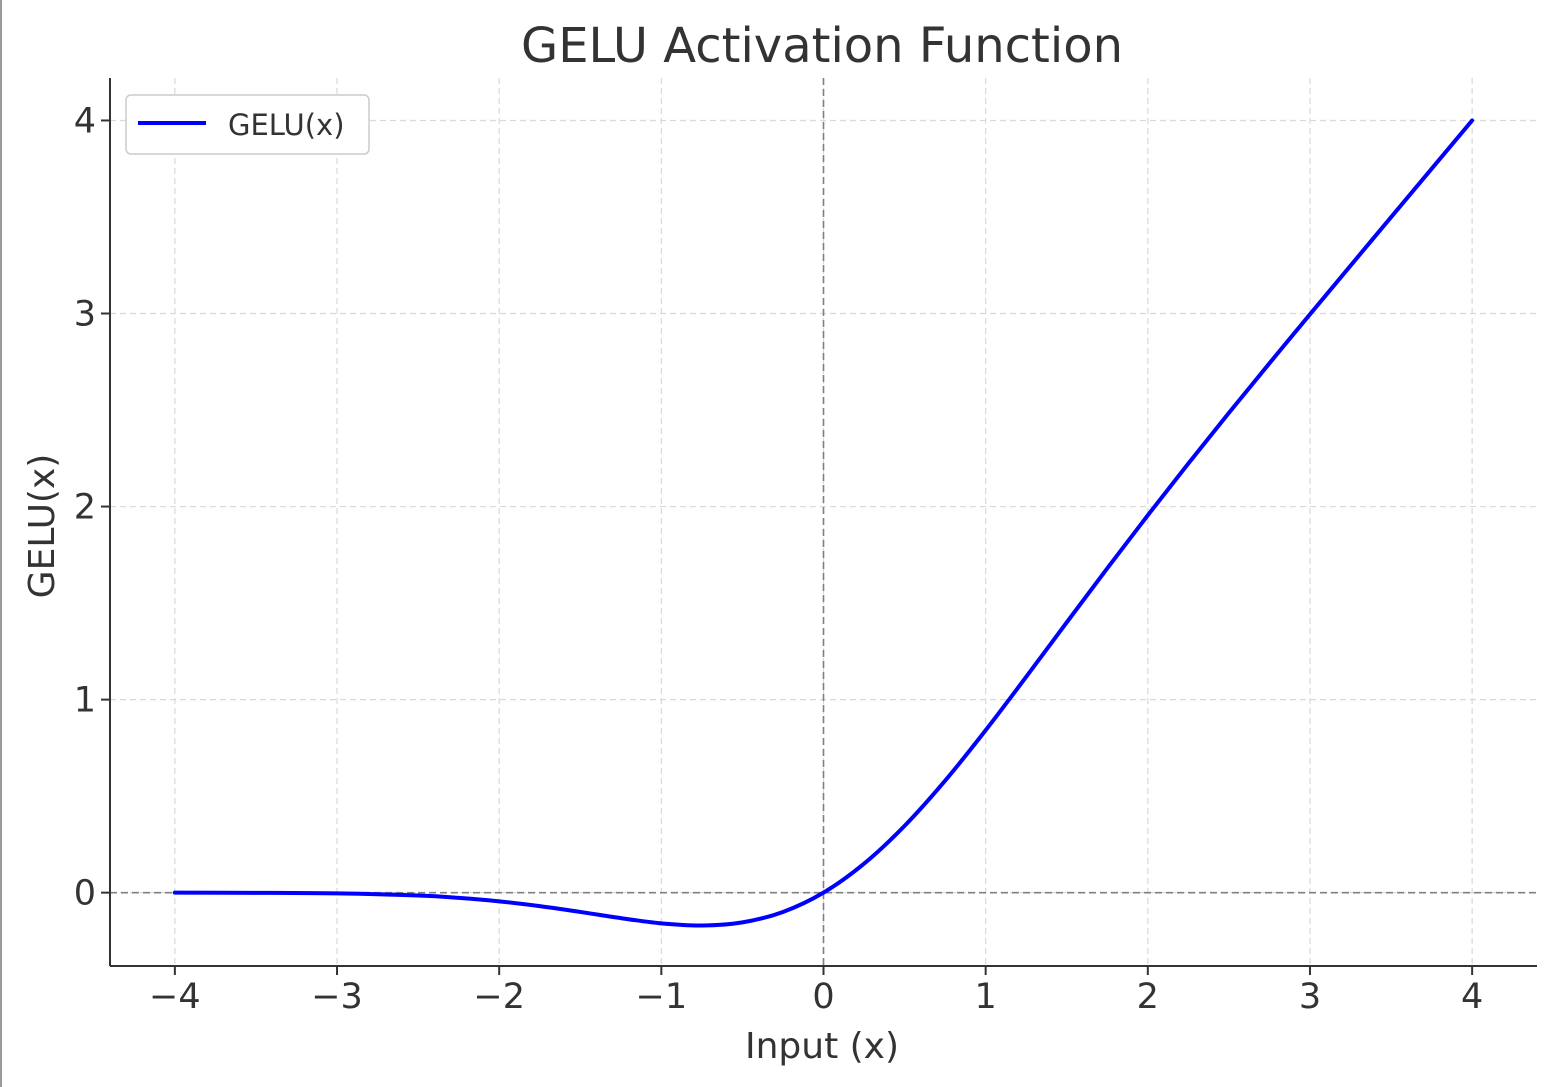 The image size is (1559, 1087). Describe the element at coordinates (85, 701) in the screenshot. I see `y-tick-label: 1` at that location.